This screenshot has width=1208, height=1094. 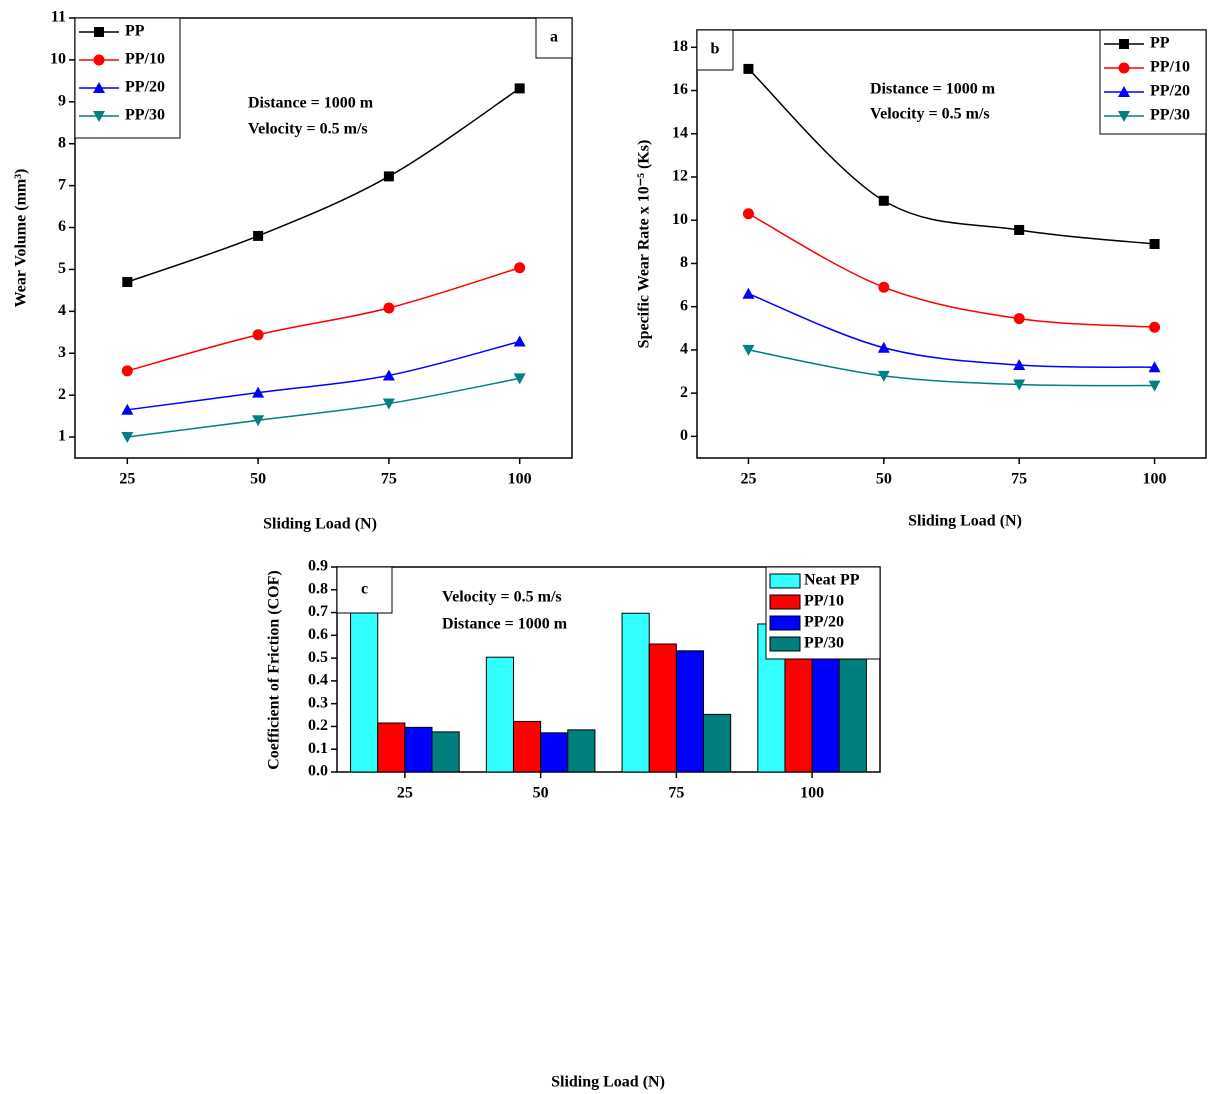 I want to click on legend-box, so click(x=127, y=78).